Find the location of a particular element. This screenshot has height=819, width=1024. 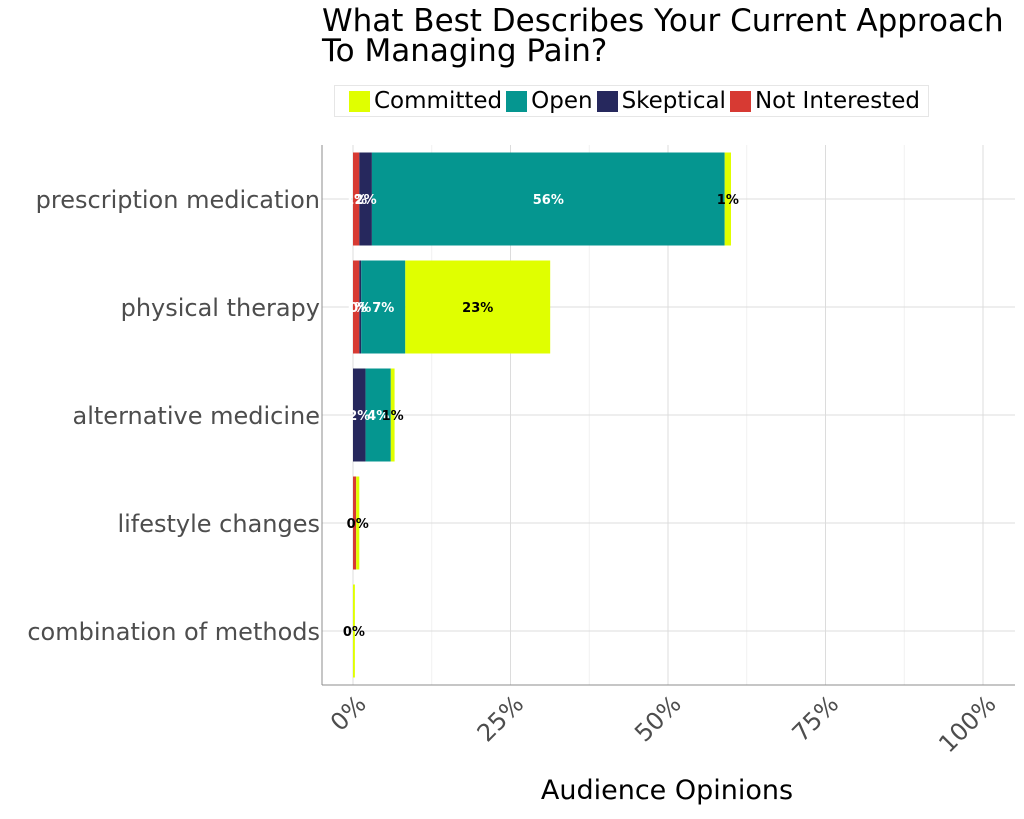

y-tick-label: lifestyle changes is located at coordinates (218, 524).